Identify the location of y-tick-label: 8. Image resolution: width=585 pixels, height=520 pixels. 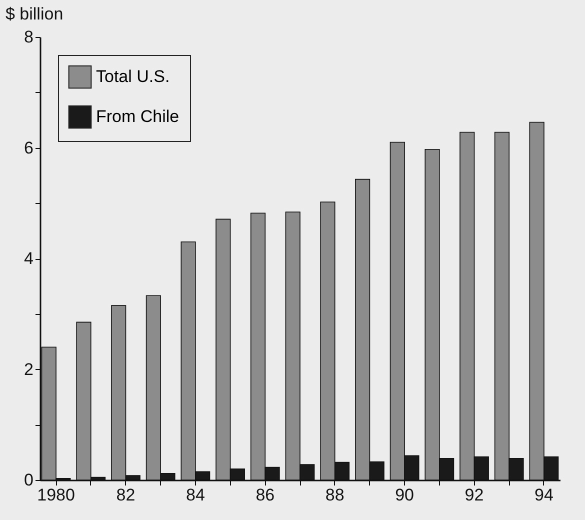
(29, 37).